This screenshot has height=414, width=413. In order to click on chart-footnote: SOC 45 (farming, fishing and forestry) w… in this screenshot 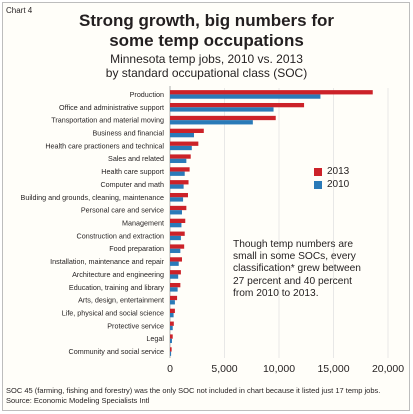, I will do `click(193, 395)`.